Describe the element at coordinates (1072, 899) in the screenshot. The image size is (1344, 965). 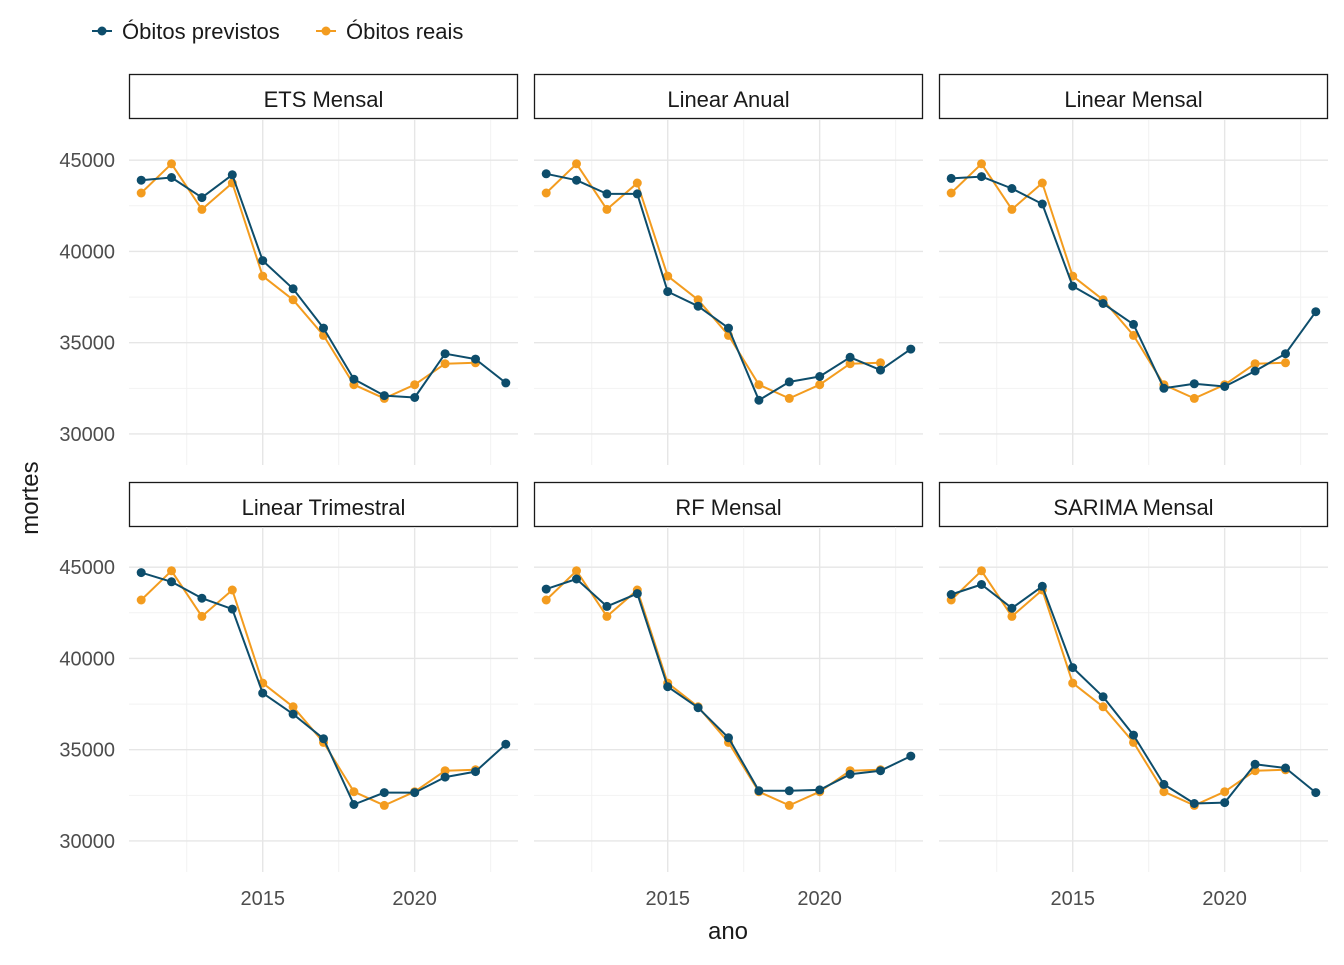
I see `x-tick-label: 2015` at that location.